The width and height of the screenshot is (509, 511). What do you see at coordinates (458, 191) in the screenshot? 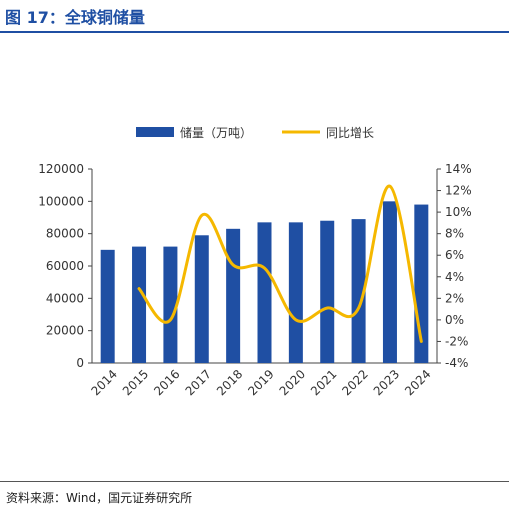
I see `y-right-tick-label: 12%` at bounding box center [458, 191].